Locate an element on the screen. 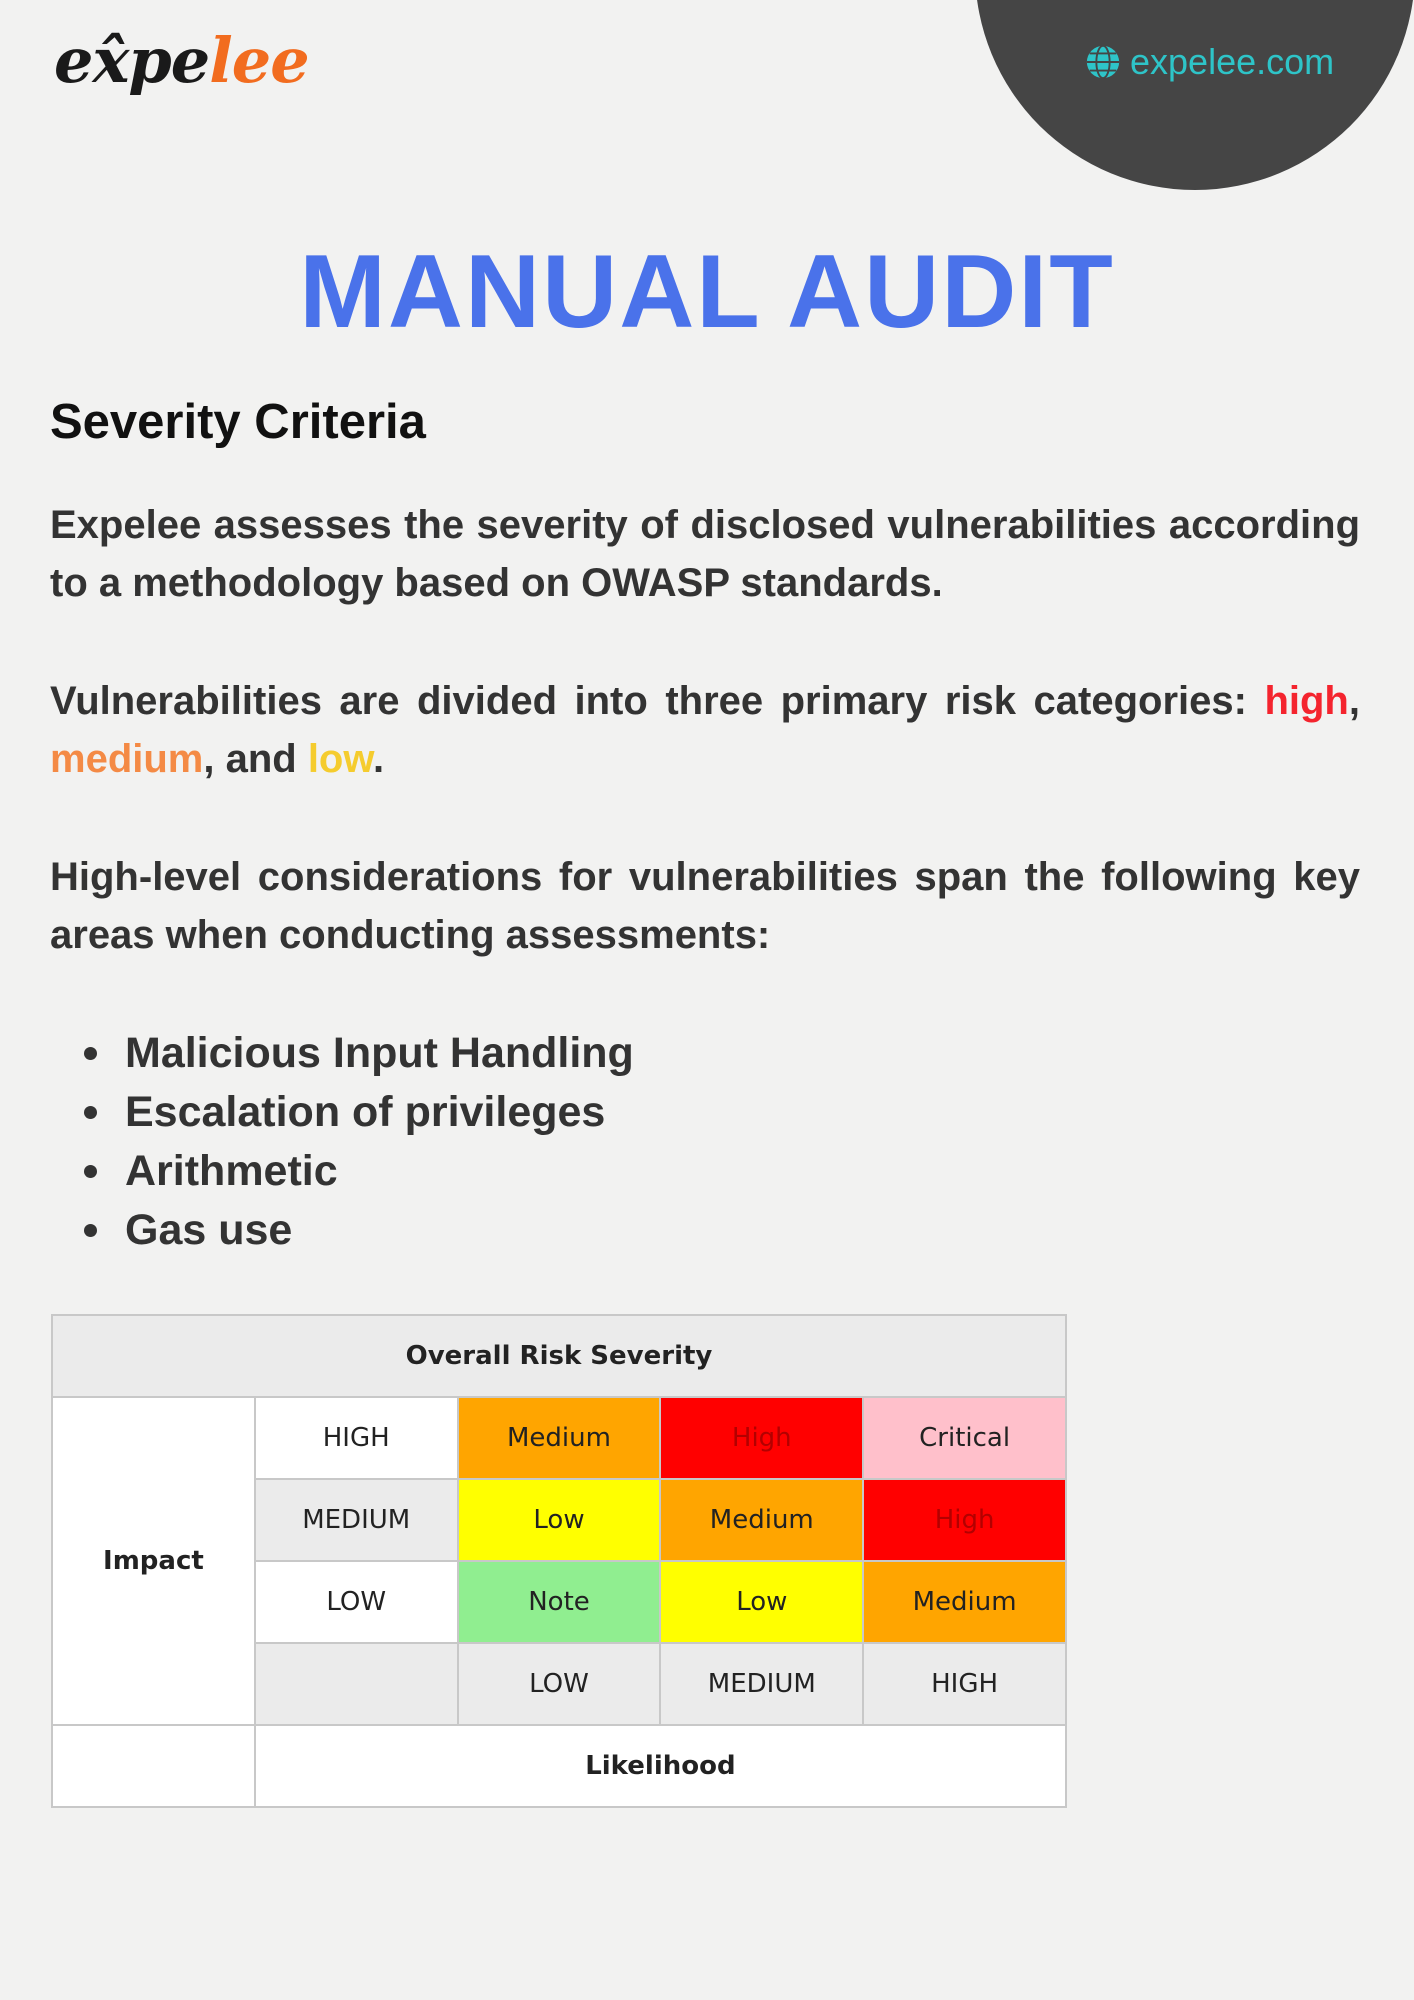 Image resolution: width=1414 pixels, height=2000 pixels. severity-cell: Note is located at coordinates (559, 1602).